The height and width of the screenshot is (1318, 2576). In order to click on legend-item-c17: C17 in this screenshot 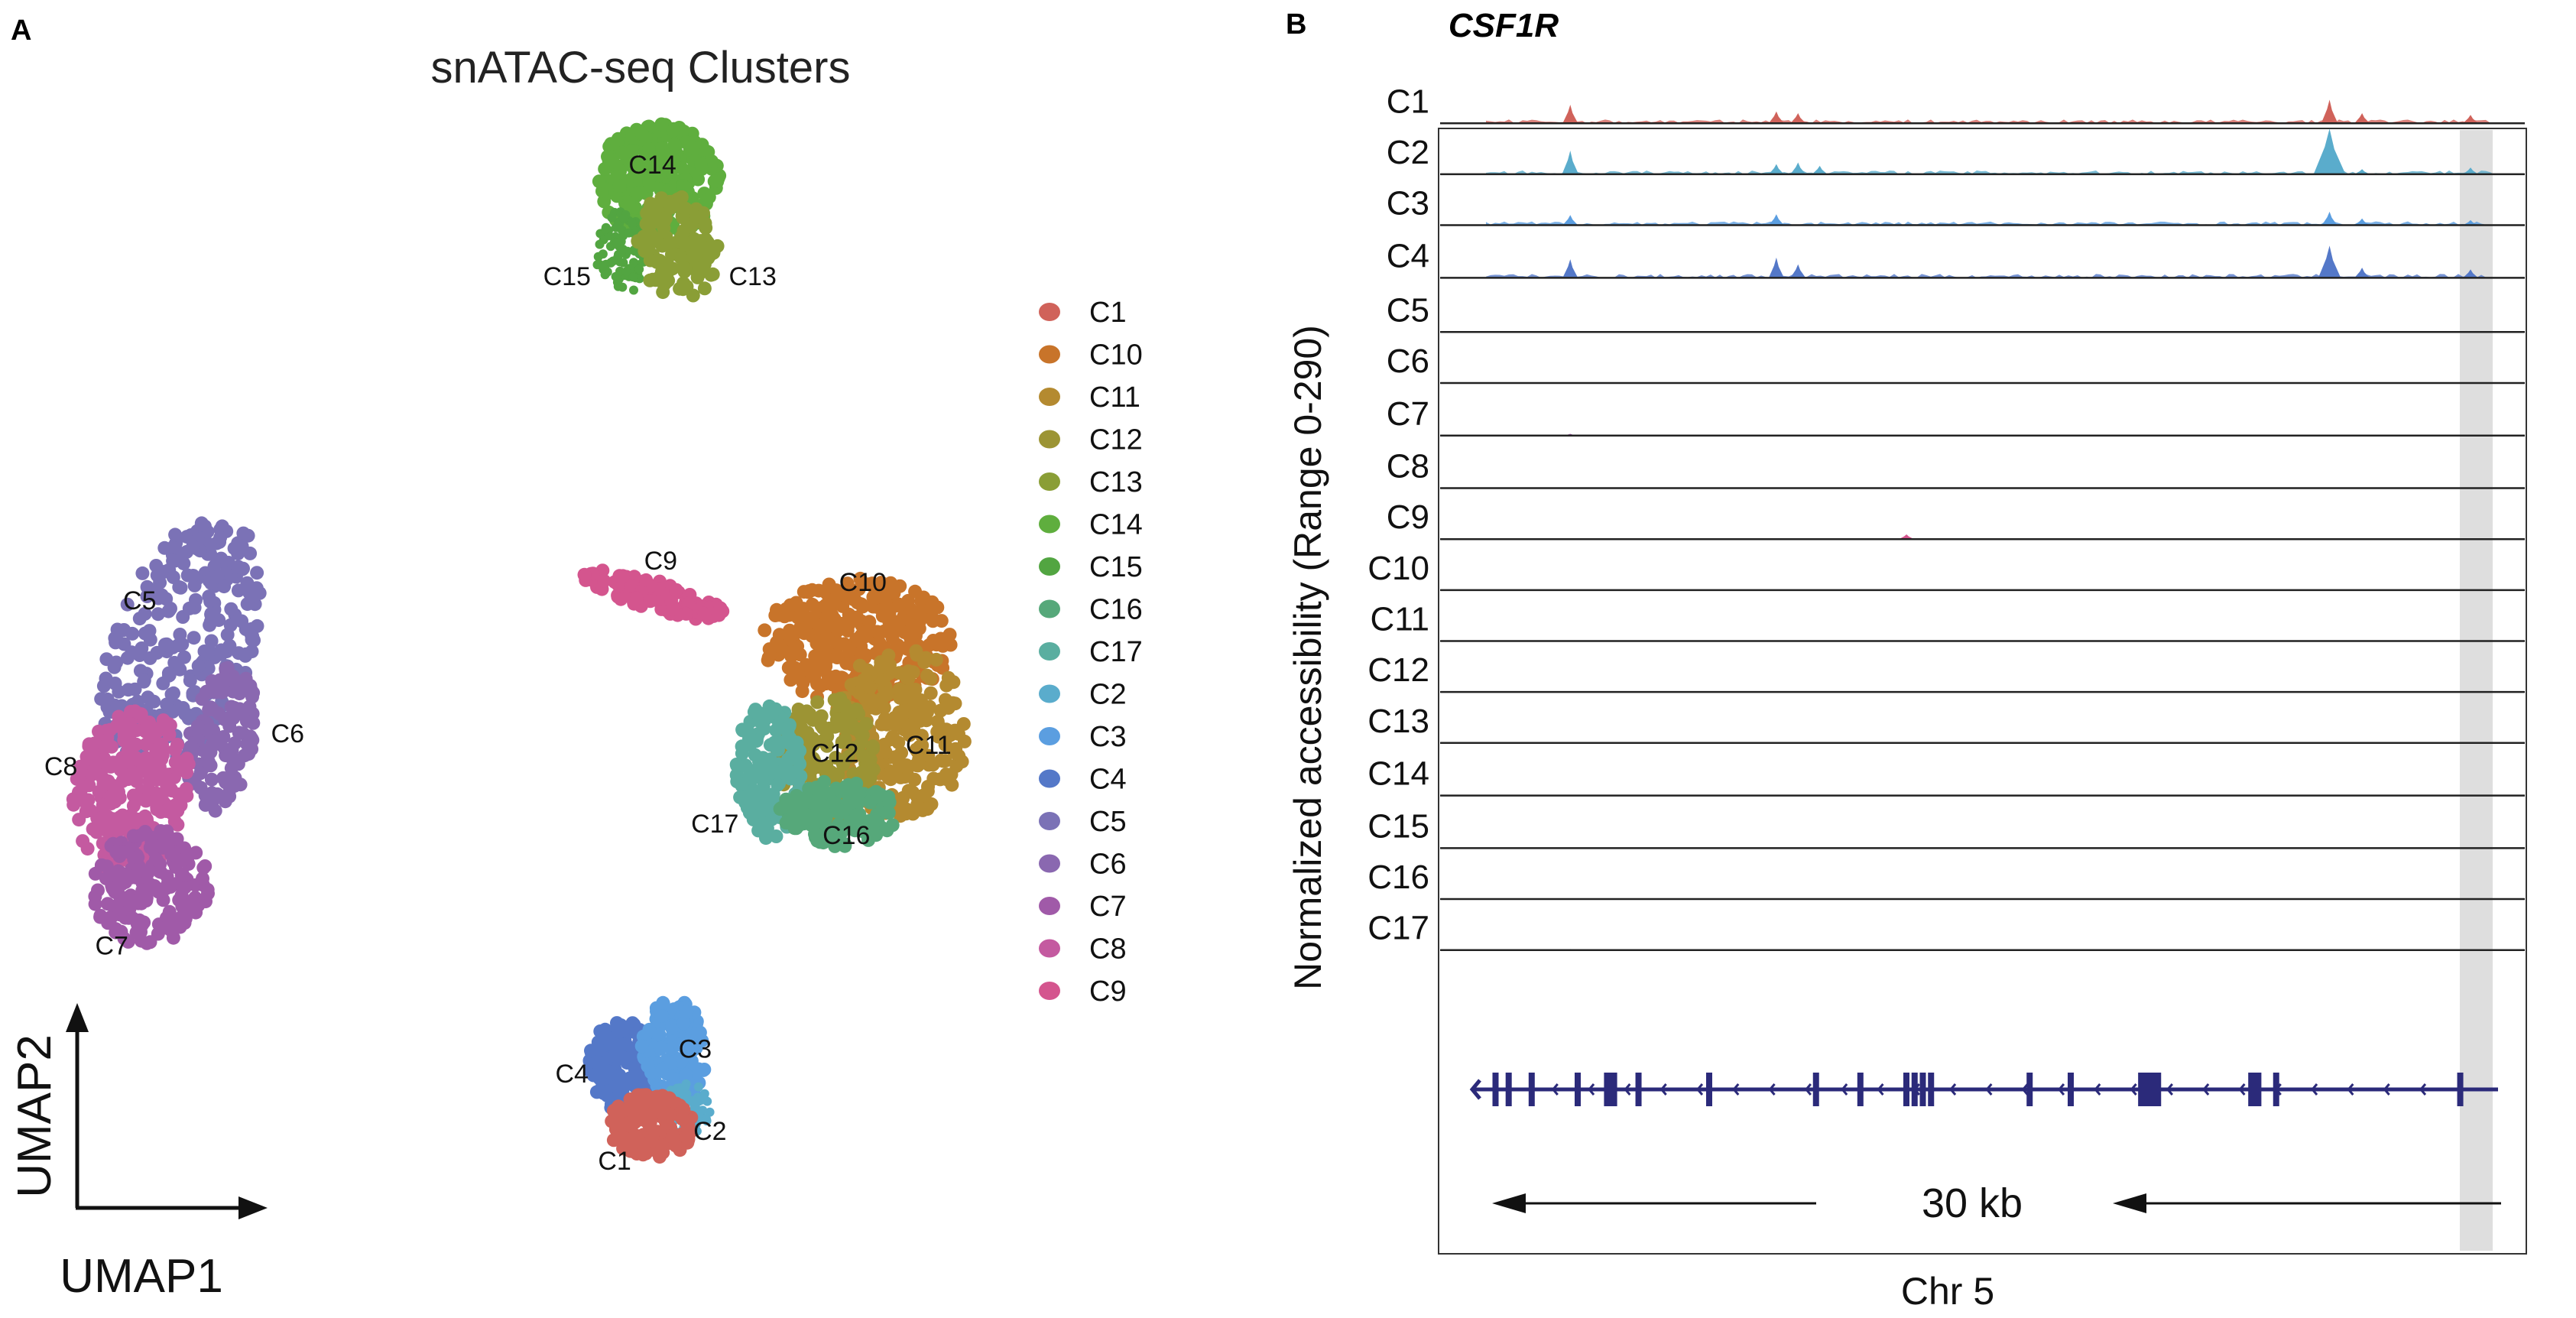, I will do `click(1091, 652)`.